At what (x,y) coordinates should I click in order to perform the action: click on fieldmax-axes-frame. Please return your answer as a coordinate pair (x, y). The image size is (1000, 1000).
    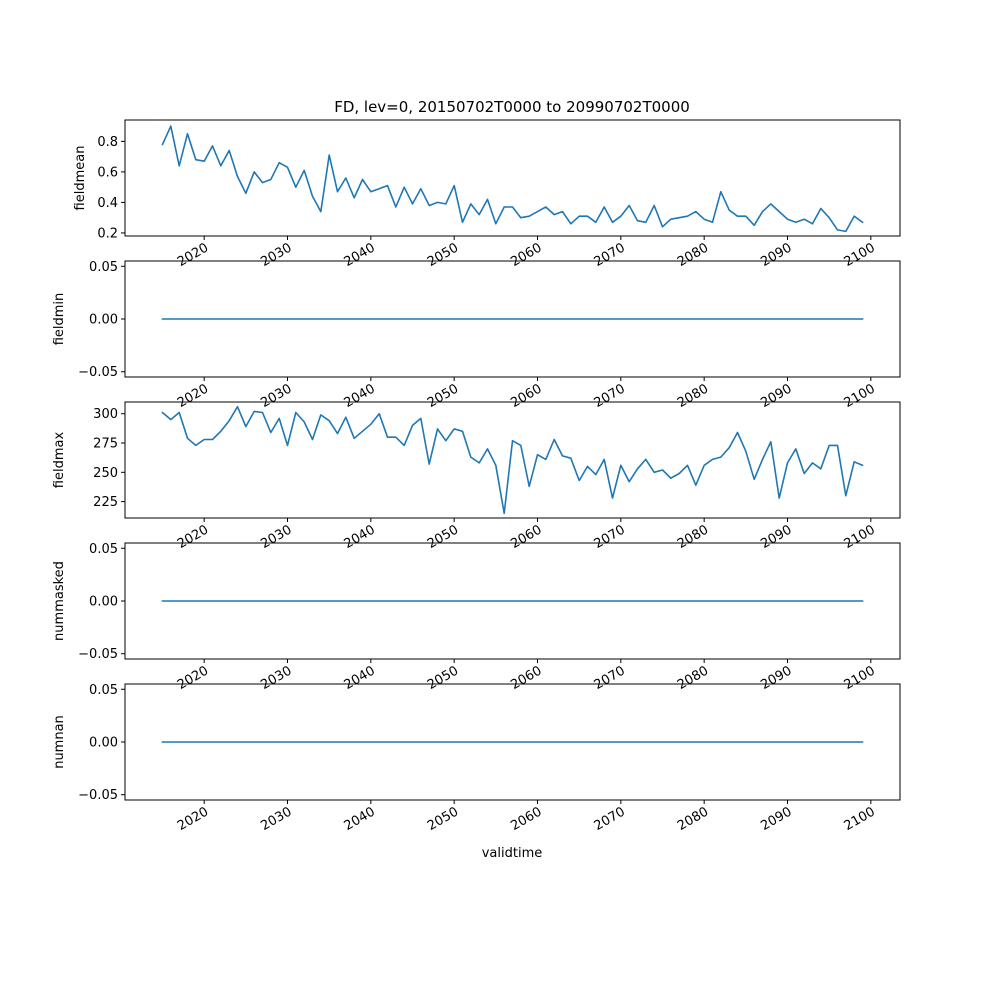
    Looking at the image, I should click on (512, 460).